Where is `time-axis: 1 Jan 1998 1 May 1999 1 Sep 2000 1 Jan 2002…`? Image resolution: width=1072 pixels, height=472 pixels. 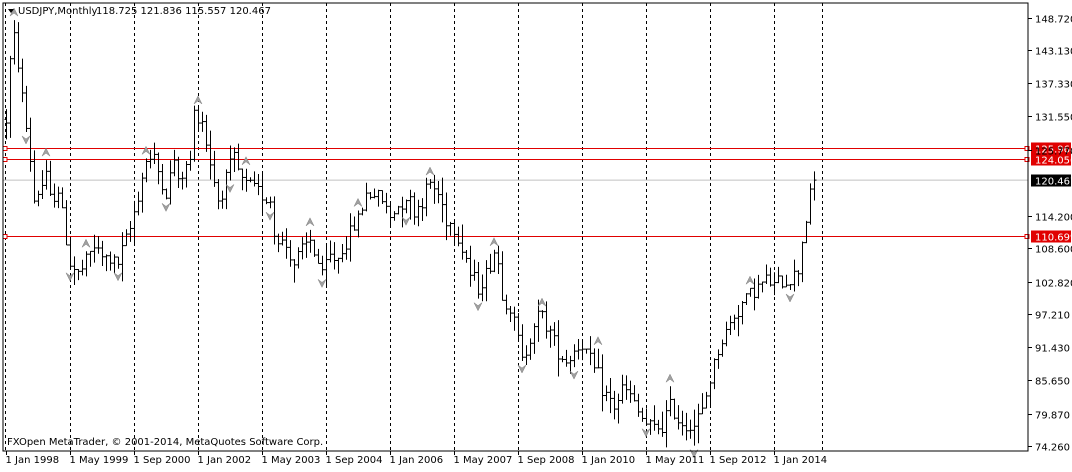
time-axis: 1 Jan 1998 1 May 1999 1 Sep 2000 1 Jan 2002… is located at coordinates (417, 458).